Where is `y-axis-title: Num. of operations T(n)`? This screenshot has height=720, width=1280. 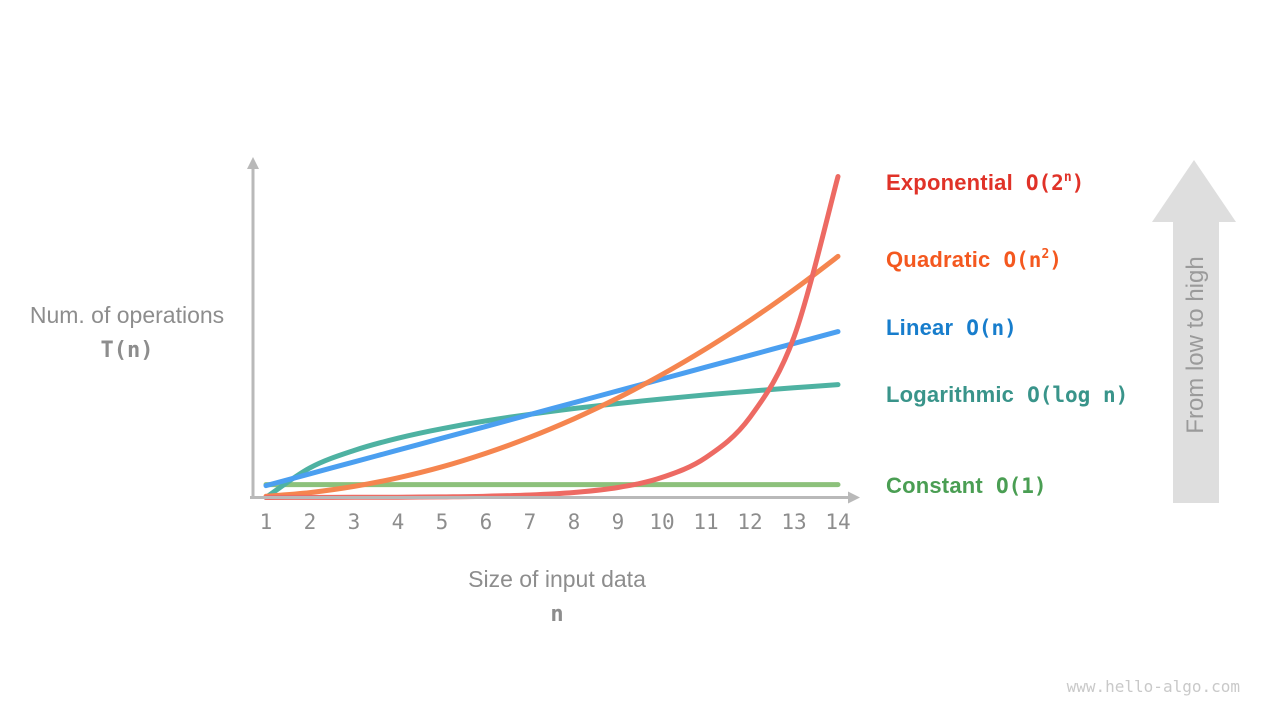
y-axis-title: Num. of operations T(n) is located at coordinates (127, 333).